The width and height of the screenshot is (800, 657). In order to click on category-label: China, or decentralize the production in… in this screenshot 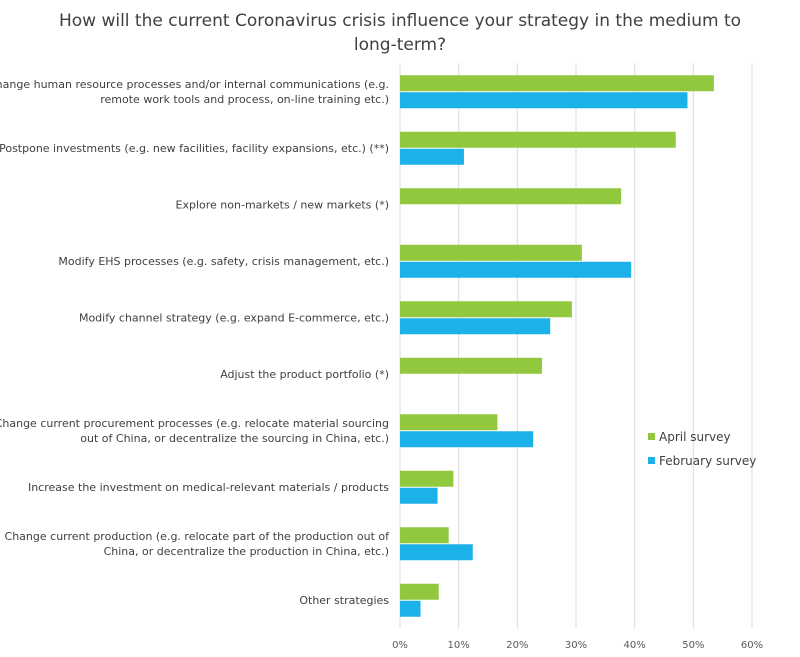, I will do `click(246, 551)`.